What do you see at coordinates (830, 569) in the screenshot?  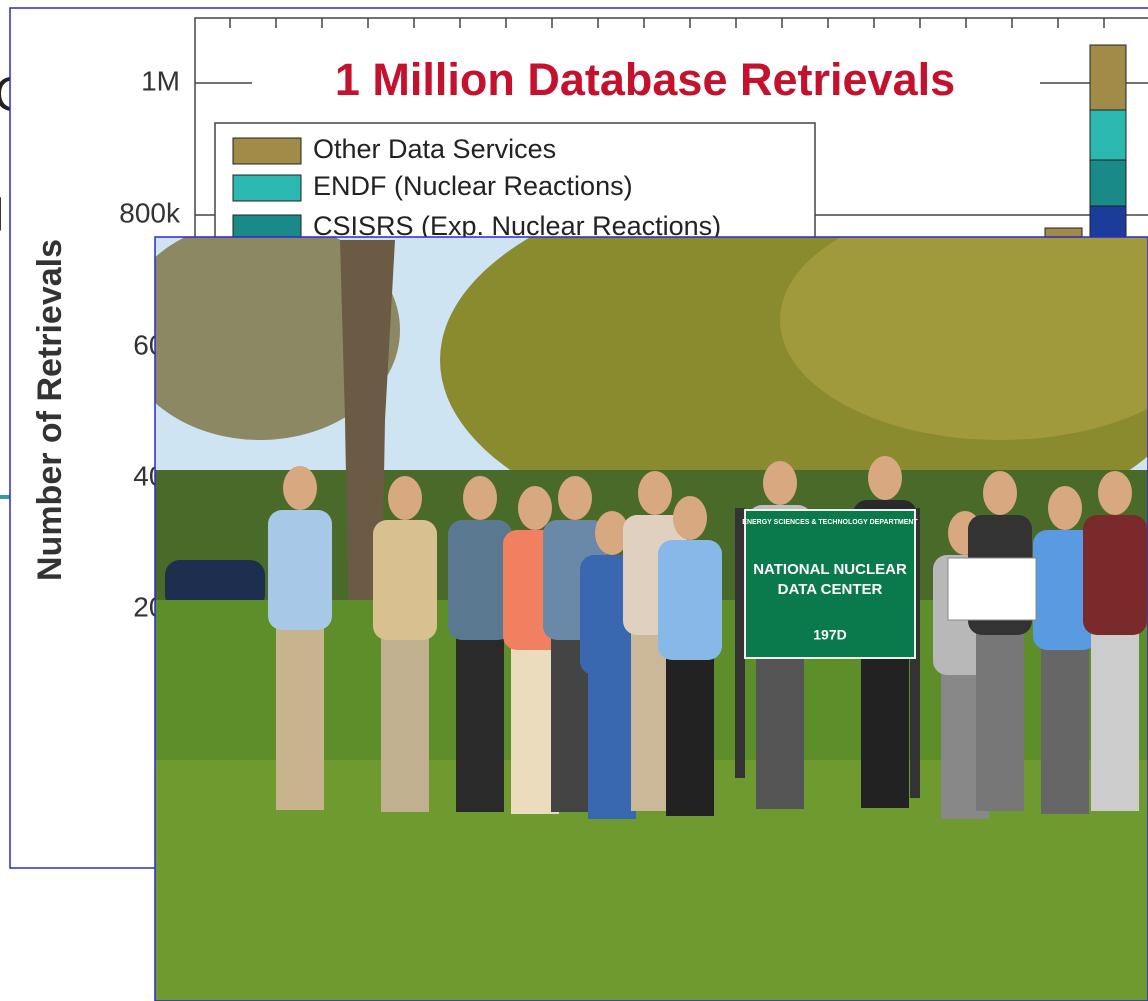 I see `sign-text: NATIONAL NUCLEAR` at bounding box center [830, 569].